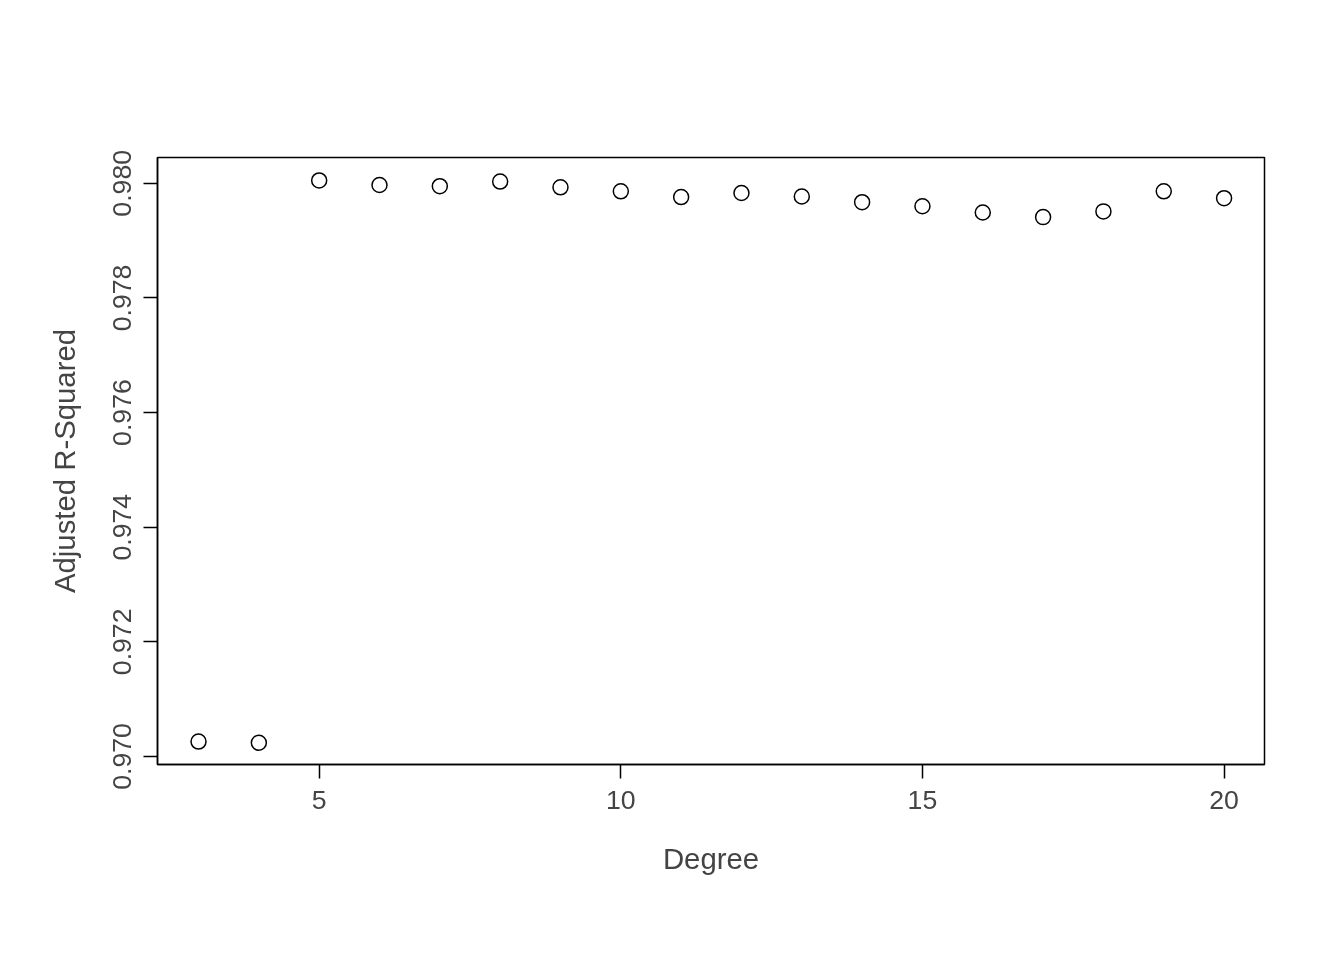 The width and height of the screenshot is (1344, 960). I want to click on y-axis-title: Adjusted R-Squared, so click(64, 461).